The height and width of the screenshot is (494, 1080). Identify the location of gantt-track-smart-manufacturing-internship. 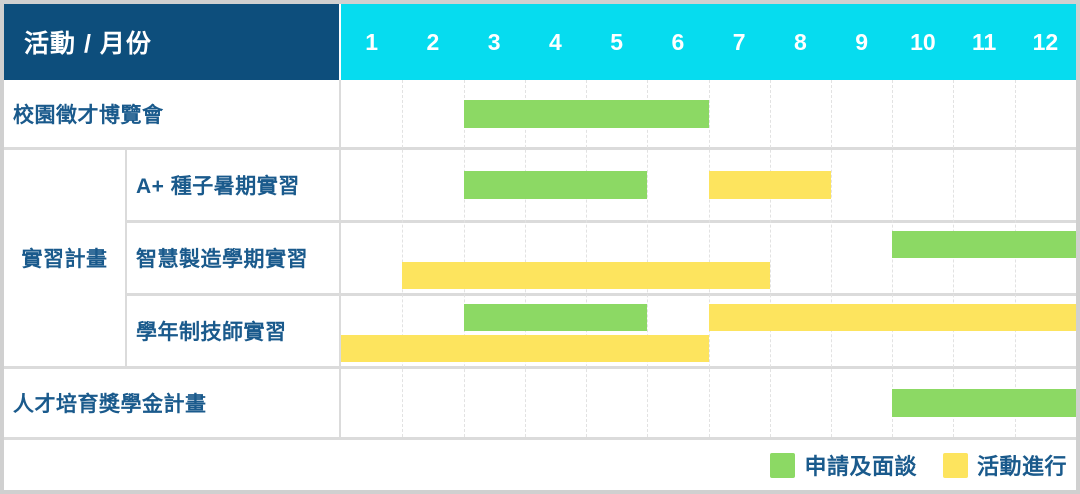
(708, 258).